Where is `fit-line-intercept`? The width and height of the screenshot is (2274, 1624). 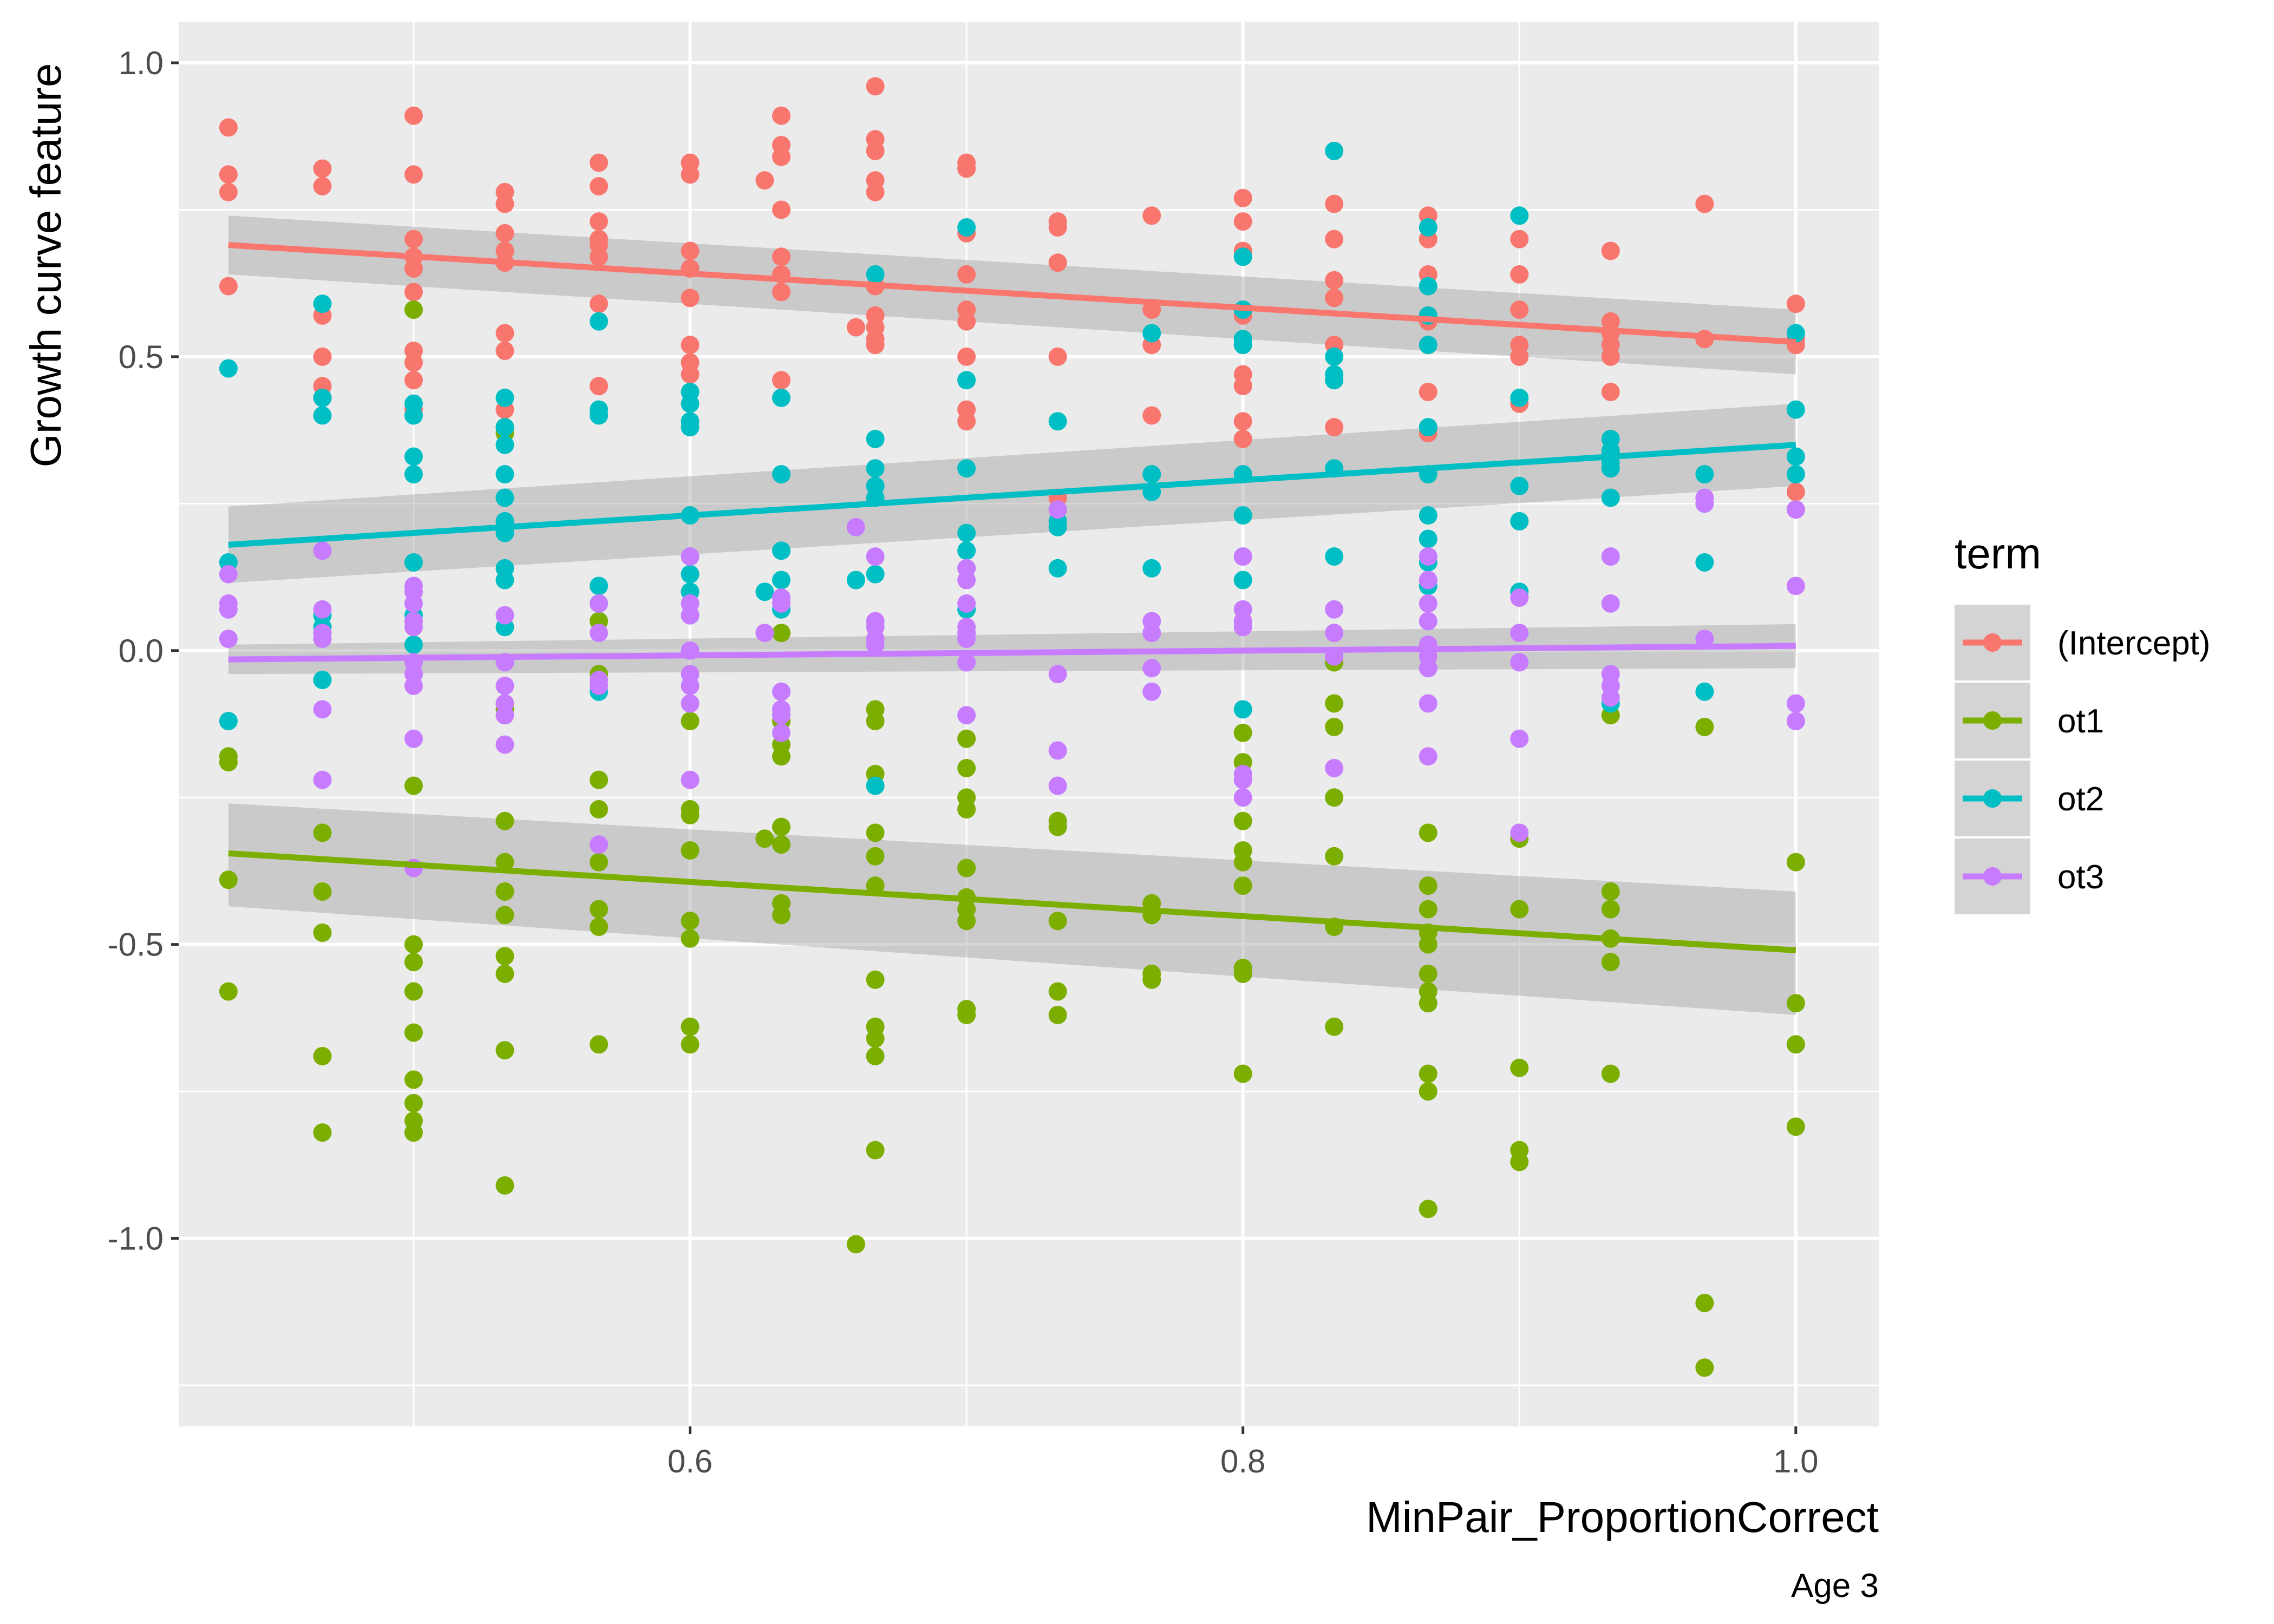
fit-line-intercept is located at coordinates (1012, 294).